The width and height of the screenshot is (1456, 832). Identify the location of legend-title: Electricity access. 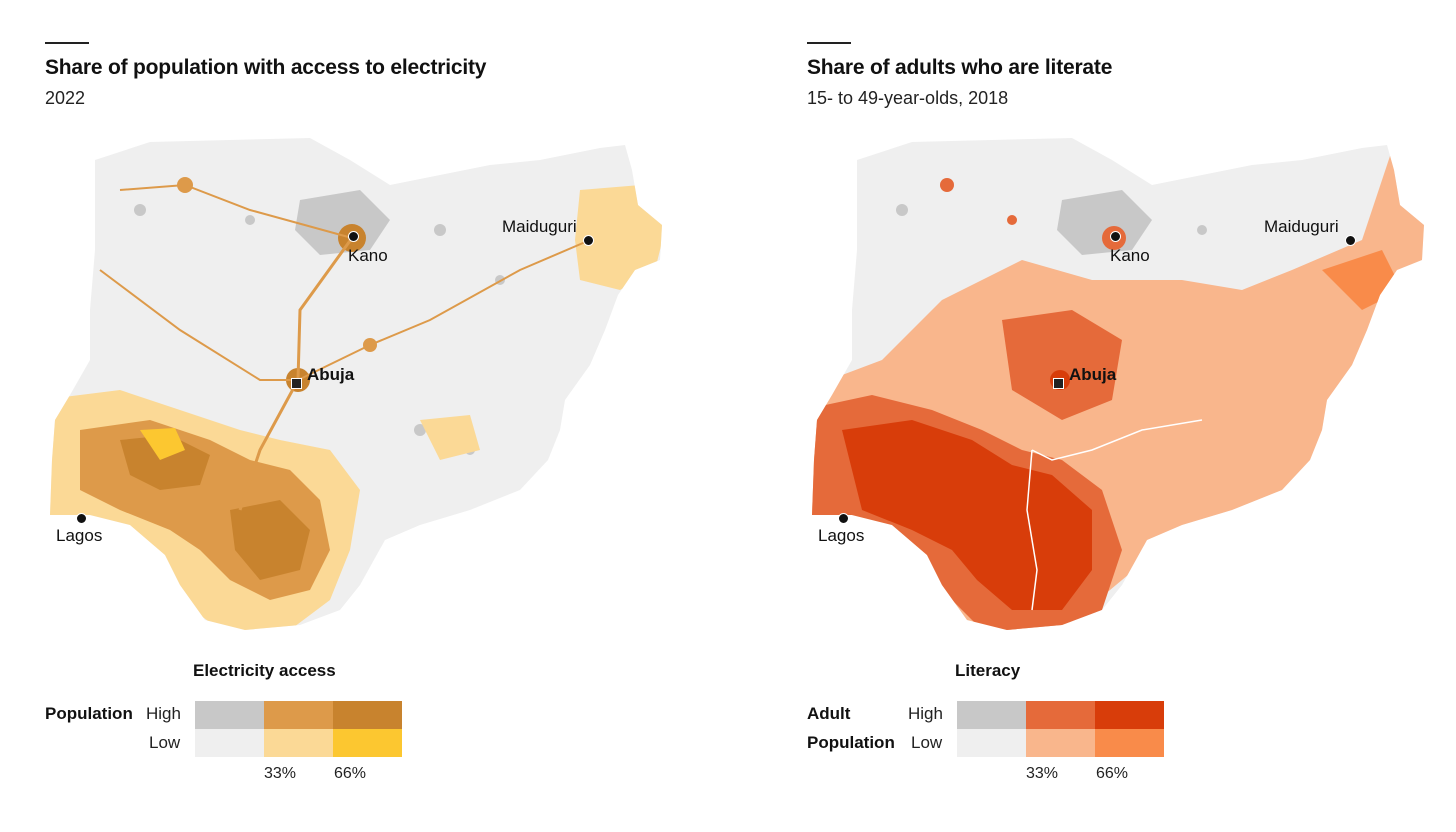
(264, 670).